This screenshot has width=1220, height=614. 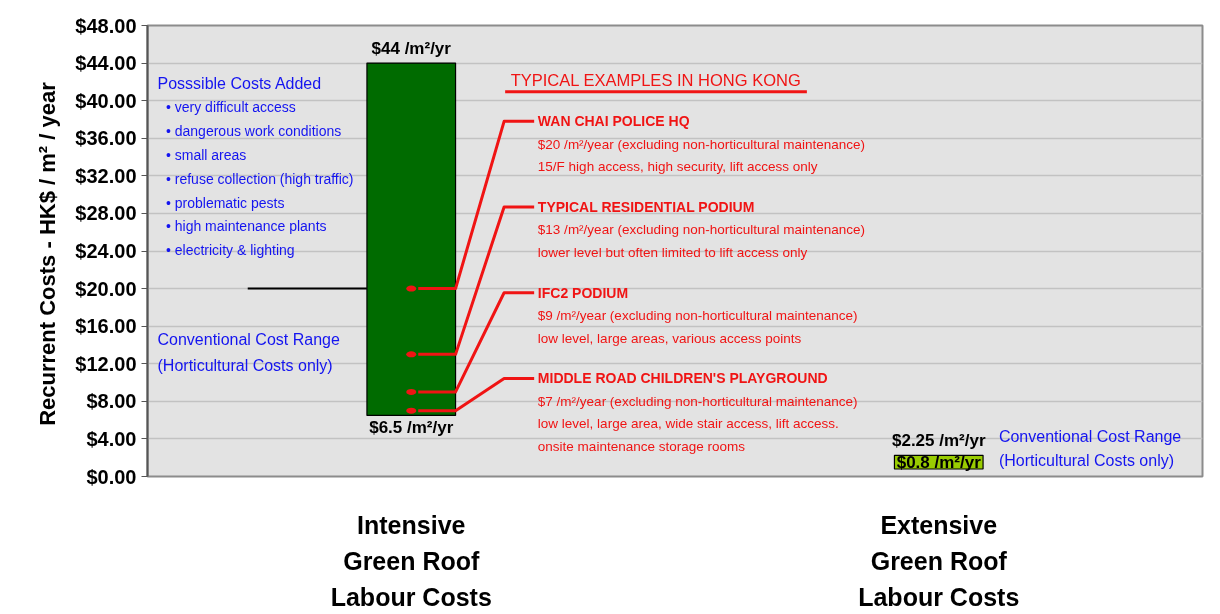 What do you see at coordinates (106, 363) in the screenshot?
I see `y-tick-label: $12.00` at bounding box center [106, 363].